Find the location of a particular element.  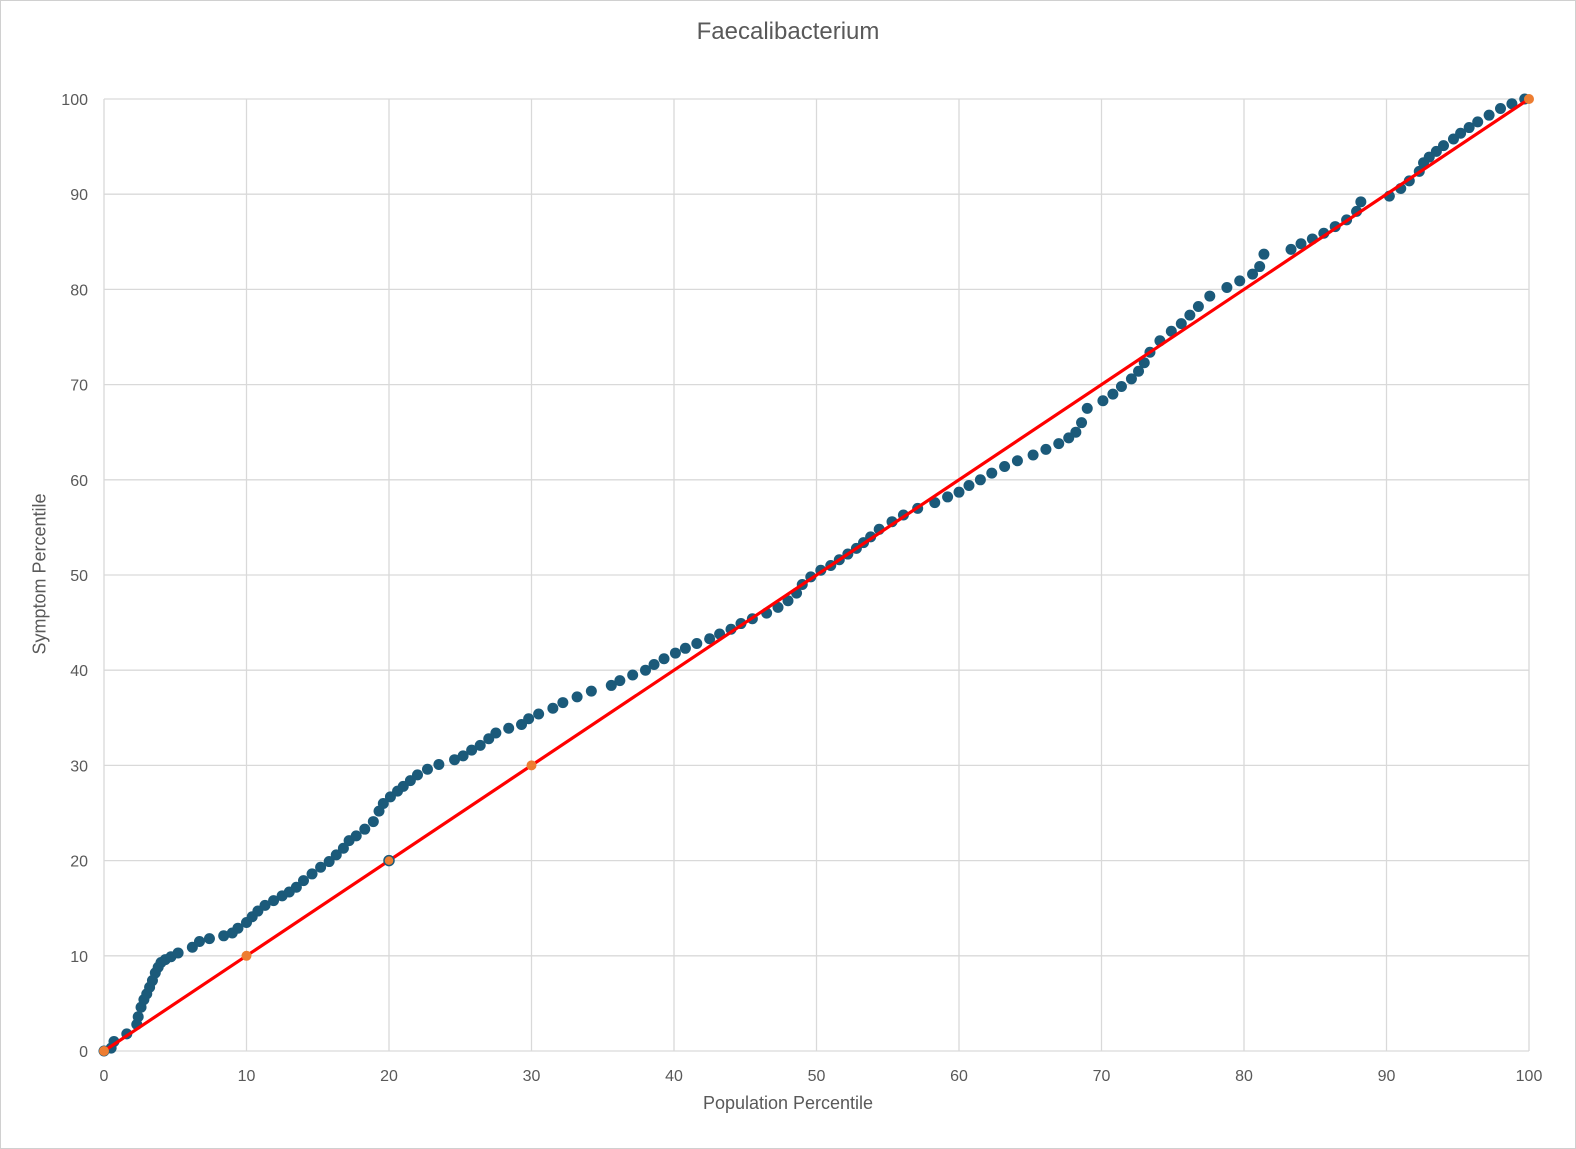

y-tick-label: 80 is located at coordinates (79, 290).